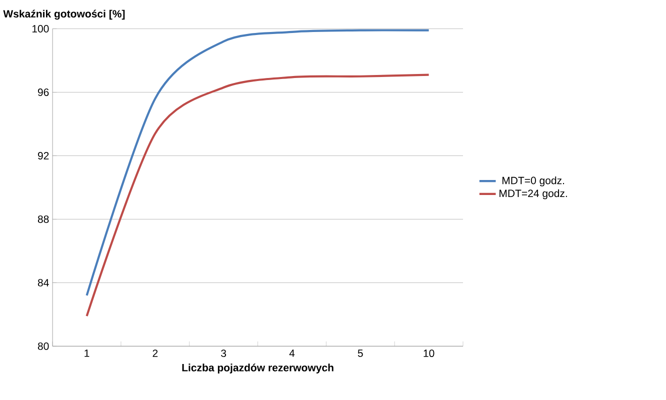 The height and width of the screenshot is (400, 666). Describe the element at coordinates (43, 346) in the screenshot. I see `y-tick-label: 80` at that location.